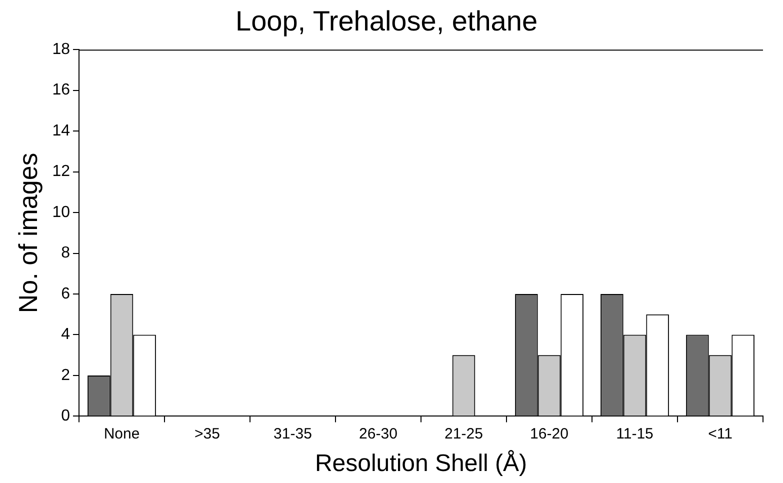  What do you see at coordinates (61, 171) in the screenshot?
I see `y-tick-label: 12` at bounding box center [61, 171].